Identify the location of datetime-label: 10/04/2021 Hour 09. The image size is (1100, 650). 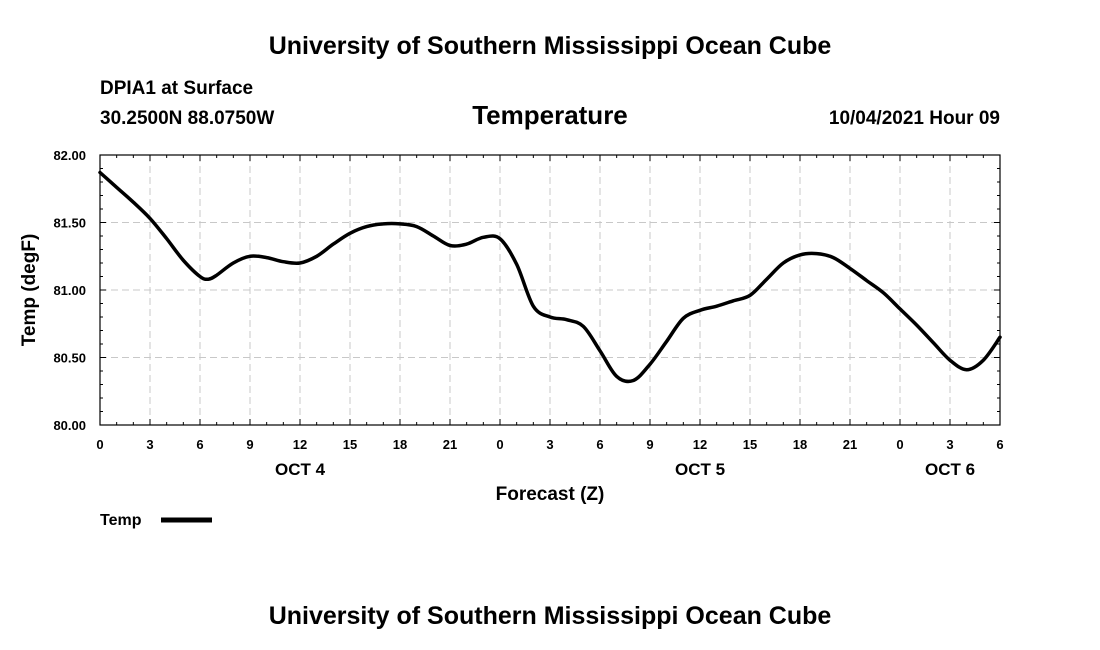
(914, 118).